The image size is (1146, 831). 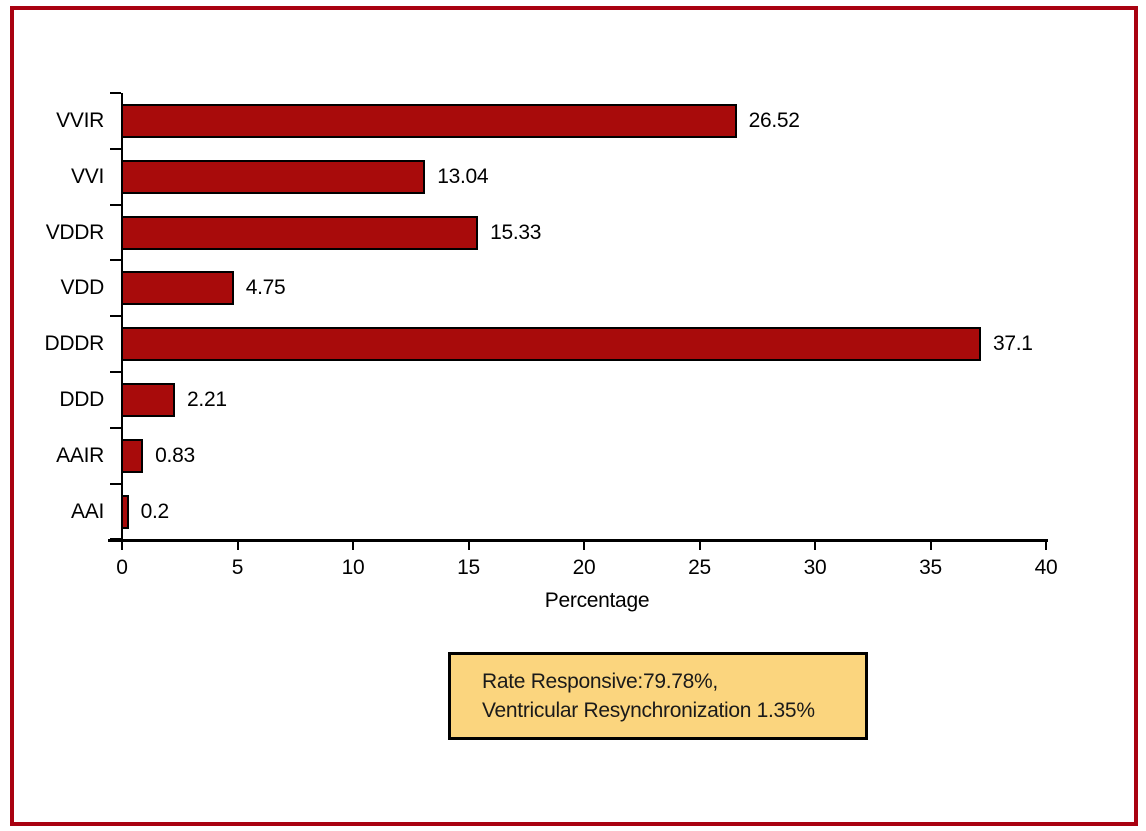 I want to click on x-axis-tick-label: 15, so click(x=468, y=568).